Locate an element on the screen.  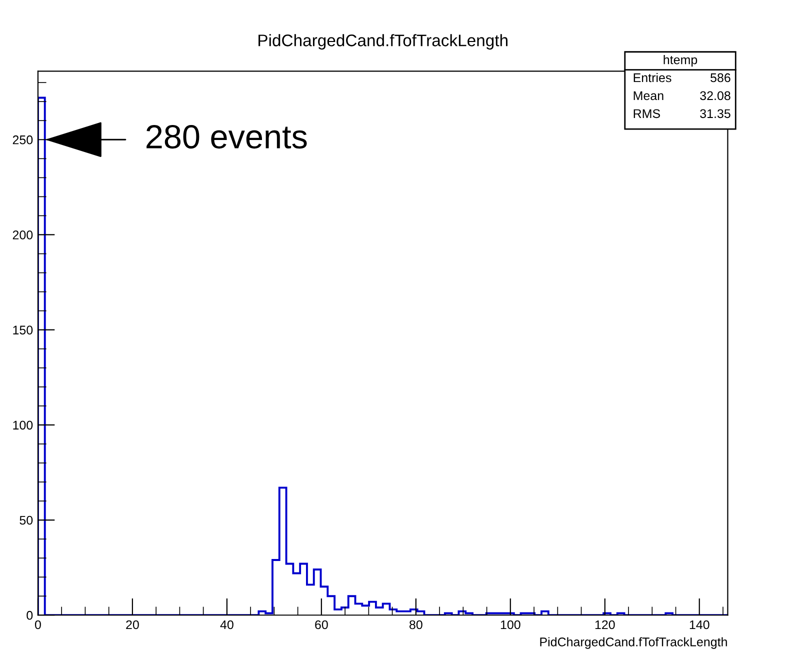
annotation: RMS is located at coordinates (647, 113).